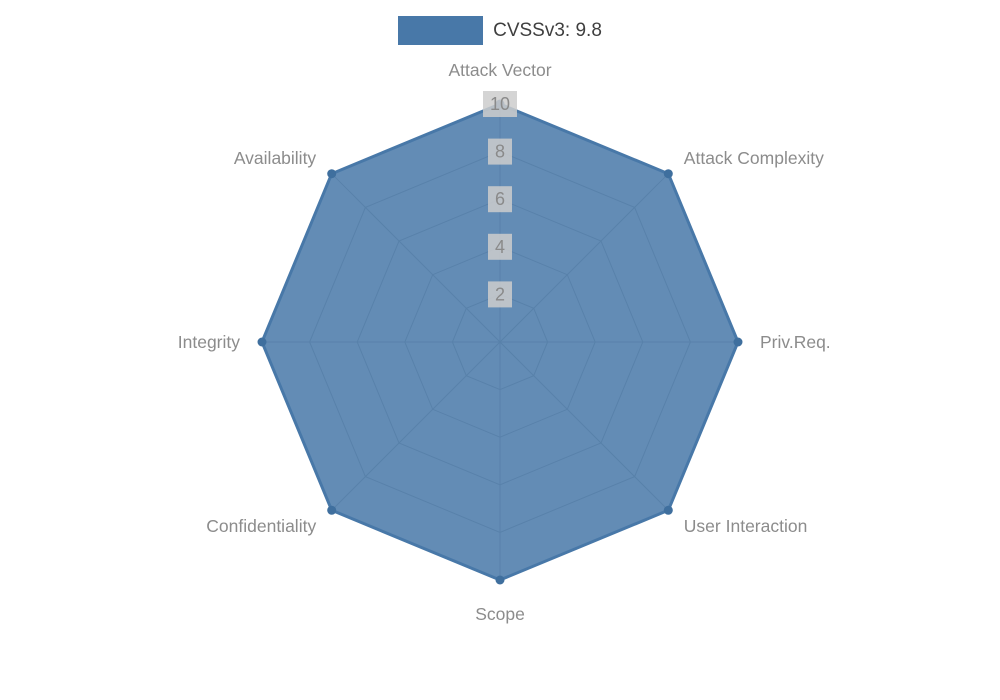 This screenshot has height=700, width=1000. I want to click on radial-tick-label: 2, so click(500, 294).